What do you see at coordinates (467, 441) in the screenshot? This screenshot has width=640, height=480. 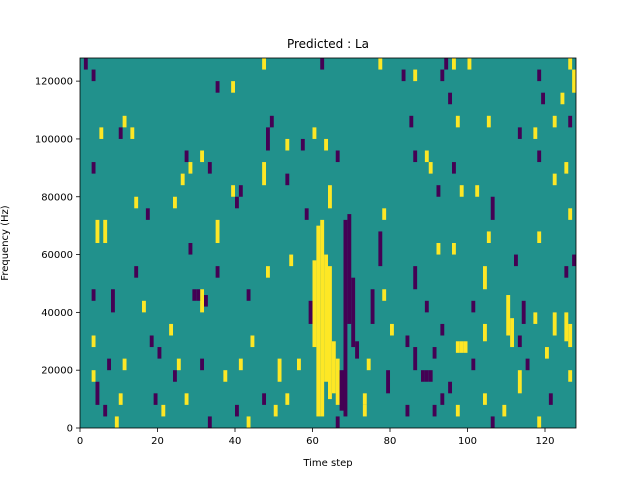 I see `x-tick-label-5: 100` at bounding box center [467, 441].